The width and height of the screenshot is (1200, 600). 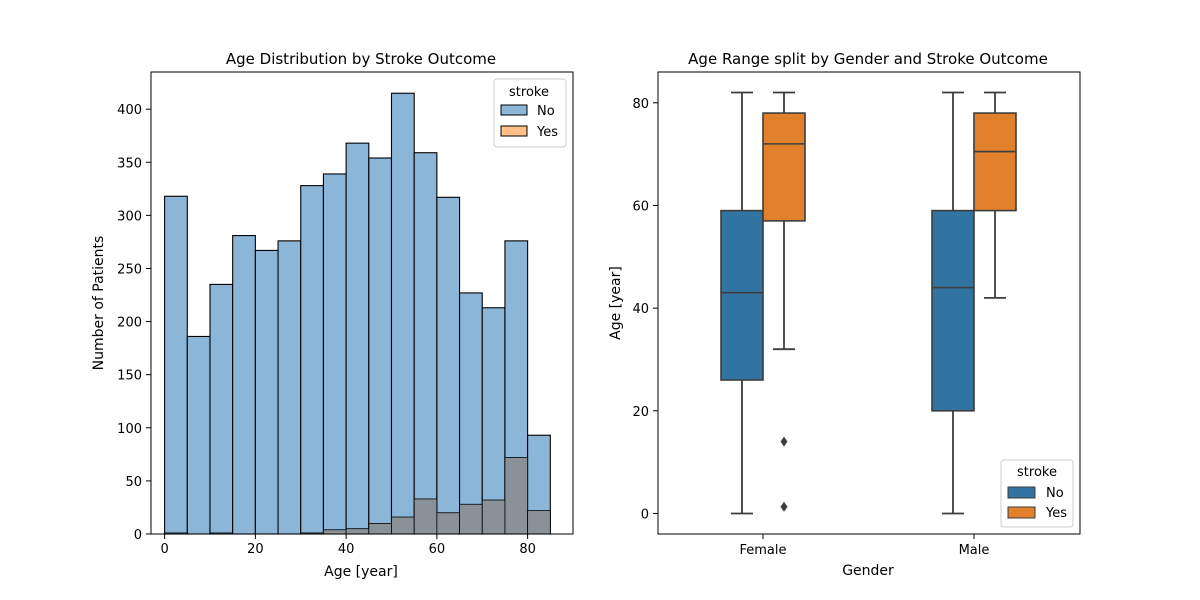 I want to click on histogram-x-ticks: 0 20 40 60 80, so click(x=348, y=545).